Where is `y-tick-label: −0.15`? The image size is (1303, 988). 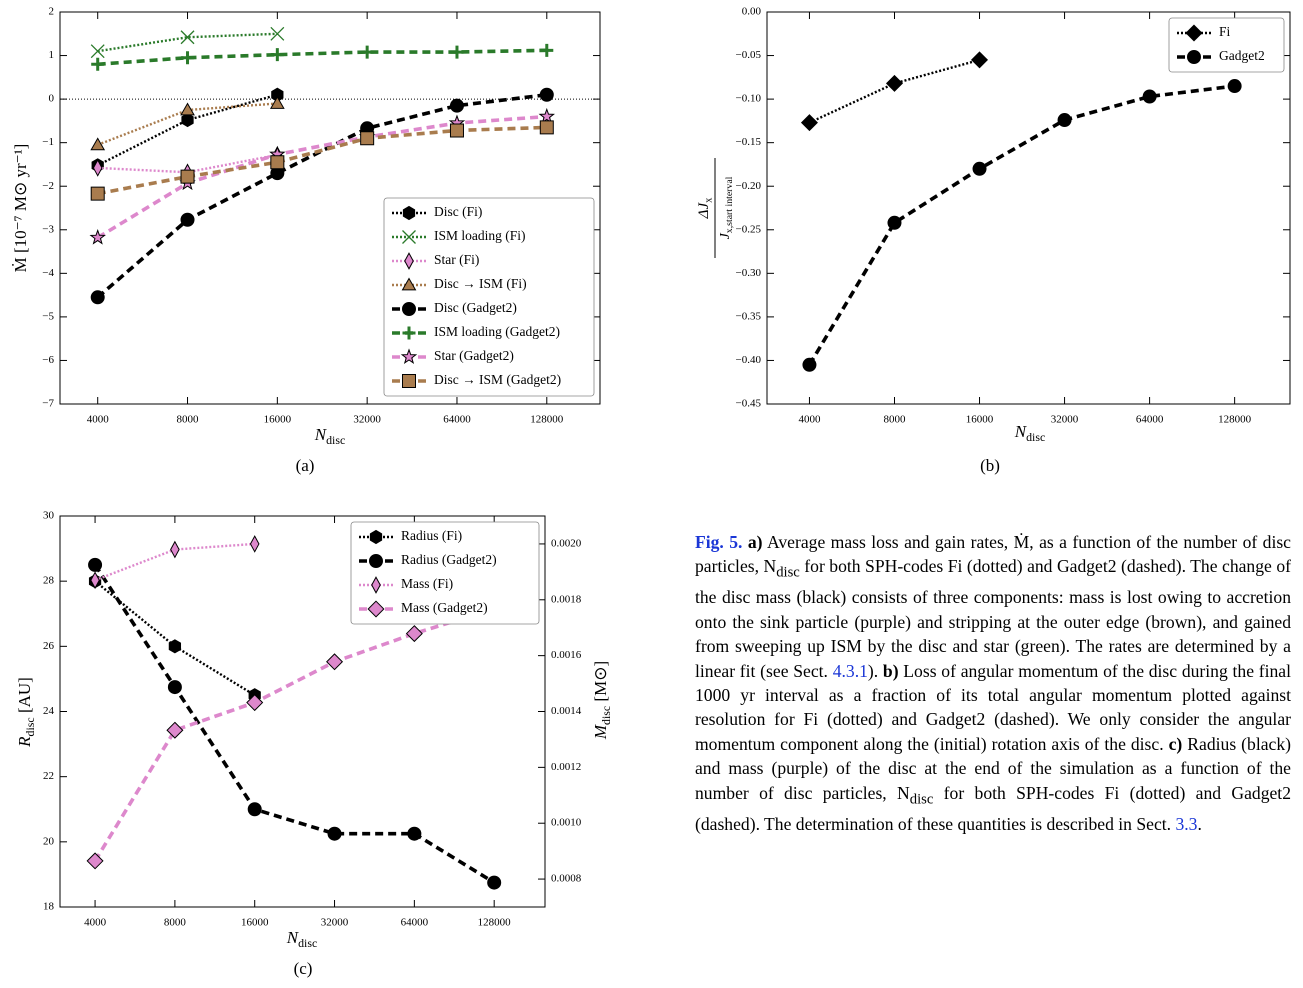 y-tick-label: −0.15 is located at coordinates (749, 142).